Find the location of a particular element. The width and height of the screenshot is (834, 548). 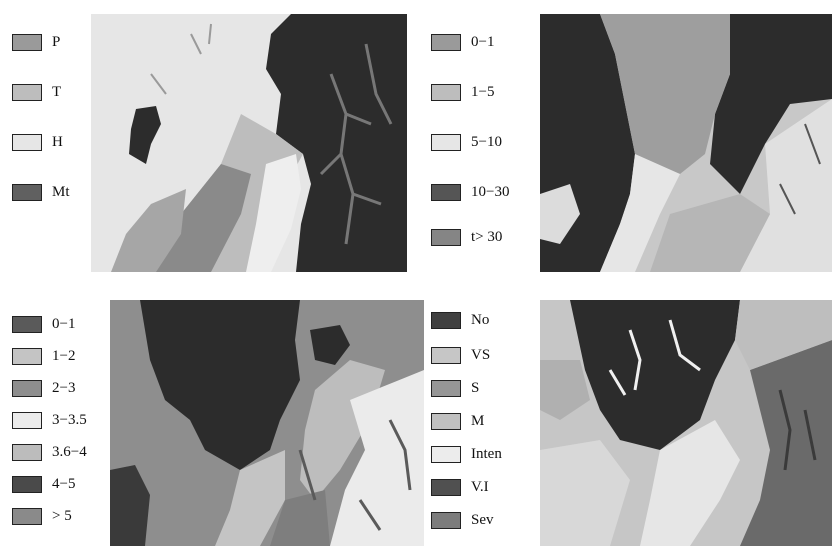

legend-label: T is located at coordinates (57, 91).